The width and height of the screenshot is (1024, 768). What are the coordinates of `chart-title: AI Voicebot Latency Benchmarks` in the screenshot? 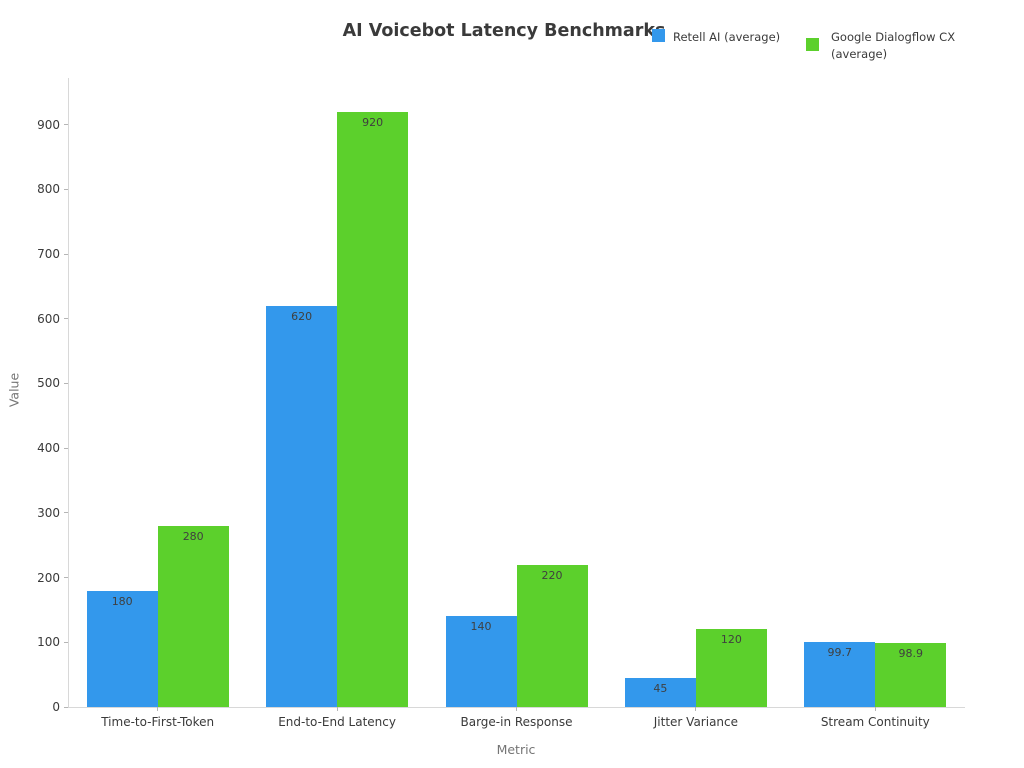 It's located at (504, 31).